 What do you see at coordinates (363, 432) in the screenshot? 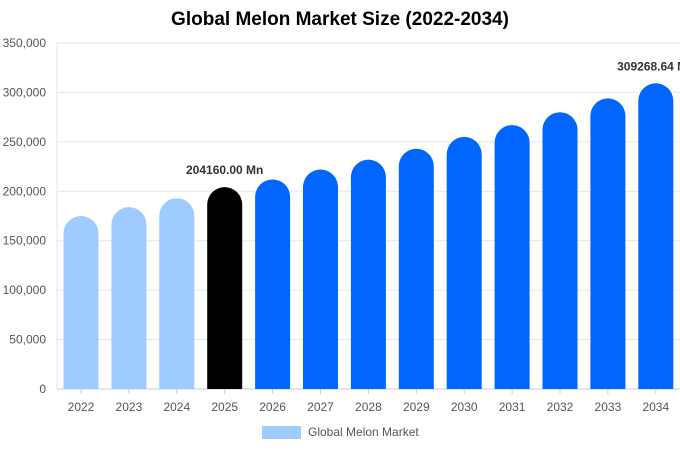
I see `legend-label: Global Melon Market` at bounding box center [363, 432].